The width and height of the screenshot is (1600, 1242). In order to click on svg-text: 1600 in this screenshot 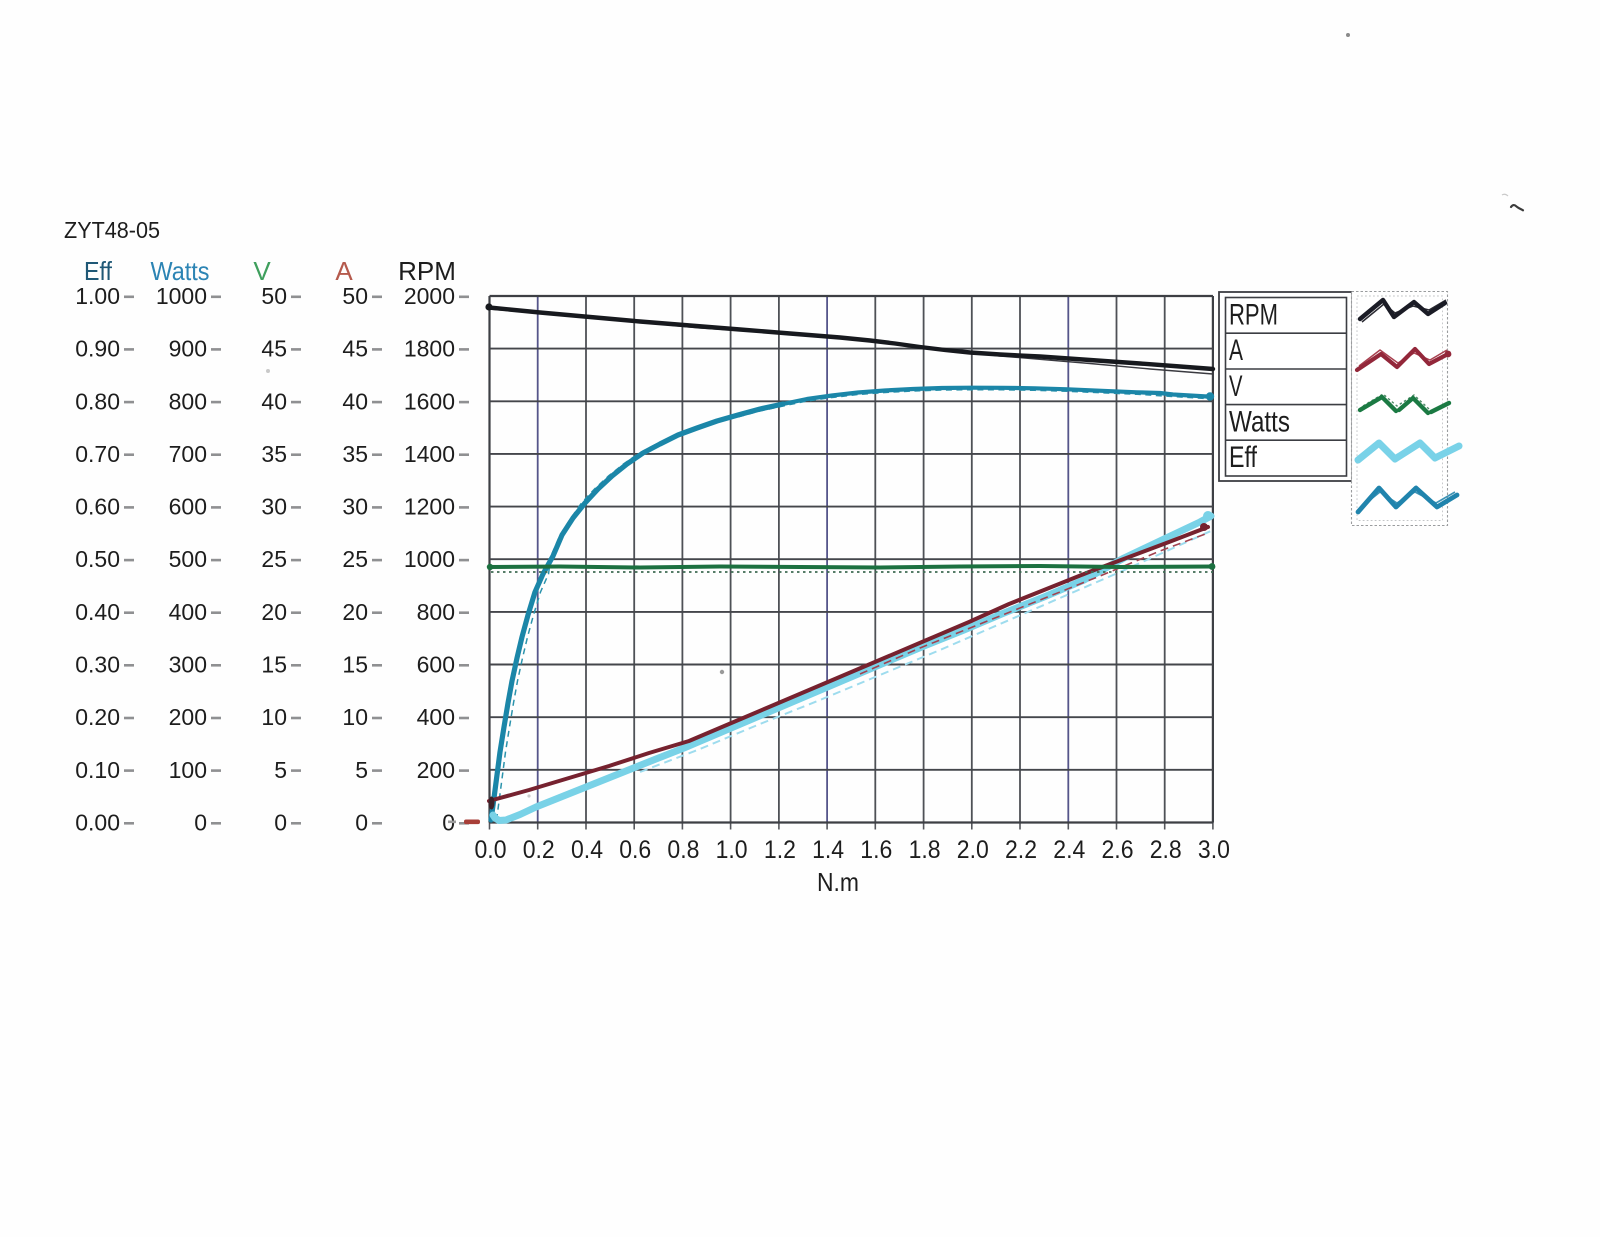, I will do `click(429, 401)`.